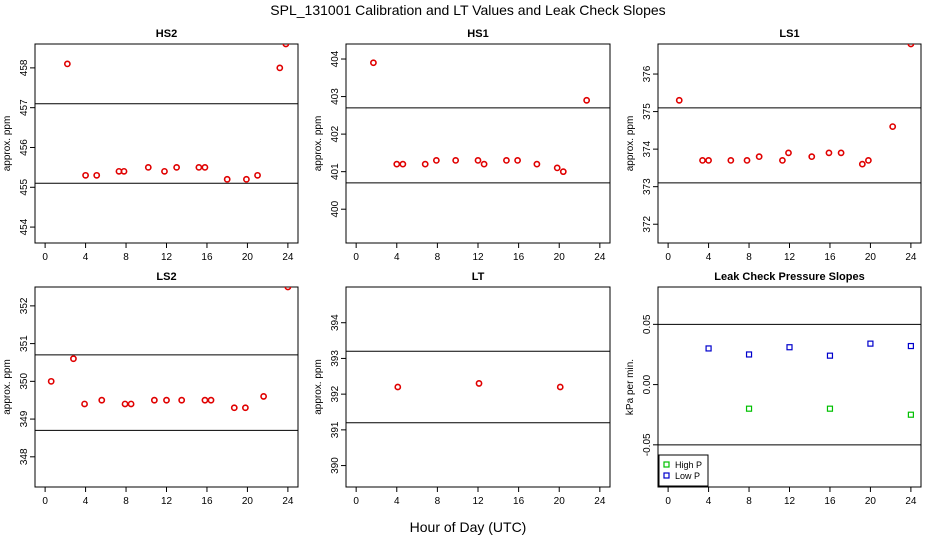 The image size is (936, 540). Describe the element at coordinates (24, 107) in the screenshot. I see `y-tick-label: 457` at that location.